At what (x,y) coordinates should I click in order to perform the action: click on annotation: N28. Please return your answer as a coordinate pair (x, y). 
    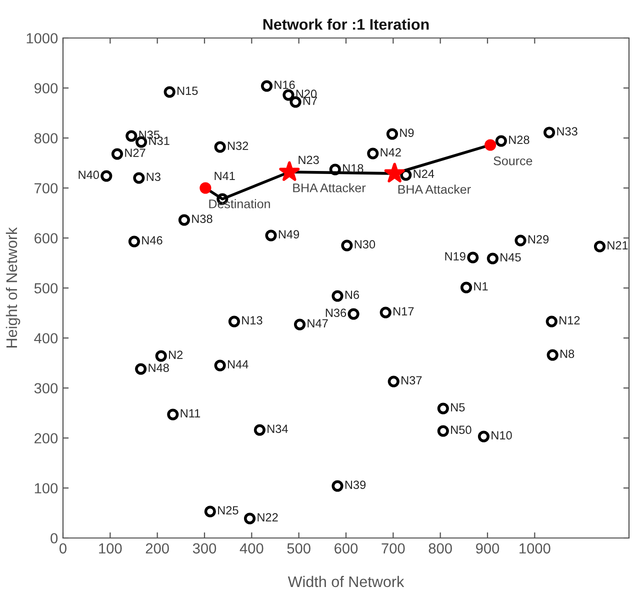
    Looking at the image, I should click on (519, 140).